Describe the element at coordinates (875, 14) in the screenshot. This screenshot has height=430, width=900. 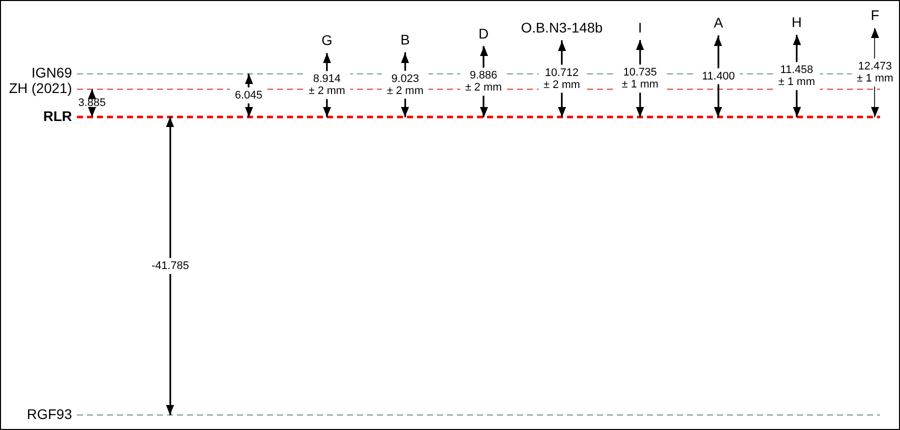
I see `x-tick-label: F` at that location.